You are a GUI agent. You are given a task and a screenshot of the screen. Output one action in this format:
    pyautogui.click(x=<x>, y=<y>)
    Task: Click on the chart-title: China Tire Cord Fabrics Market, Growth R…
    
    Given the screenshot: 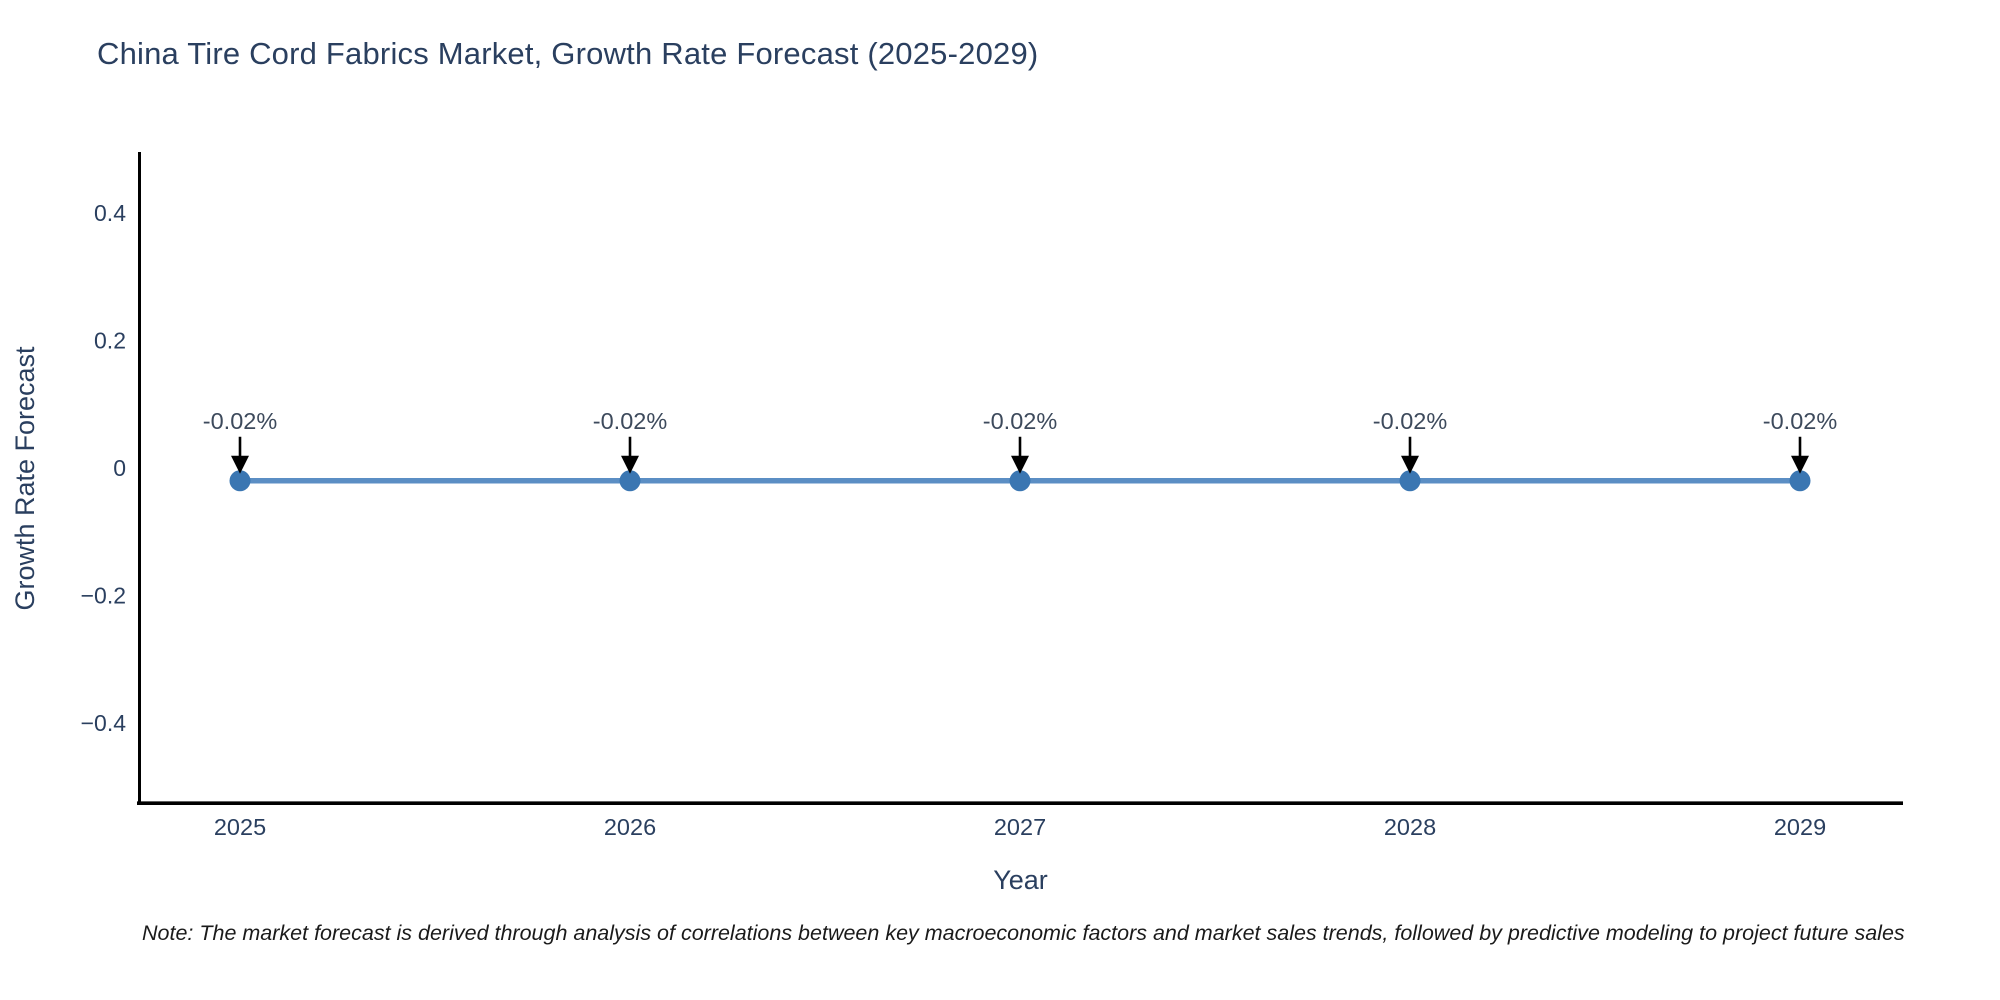 What is the action you would take?
    pyautogui.click(x=568, y=53)
    